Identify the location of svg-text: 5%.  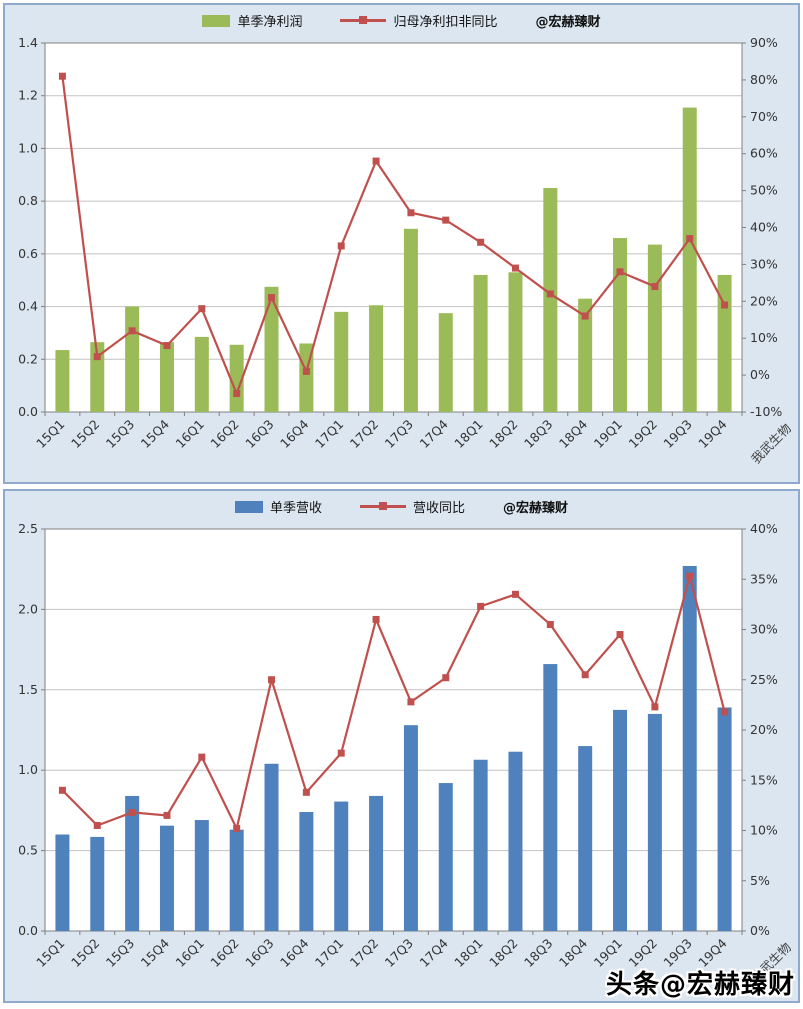
(760, 880).